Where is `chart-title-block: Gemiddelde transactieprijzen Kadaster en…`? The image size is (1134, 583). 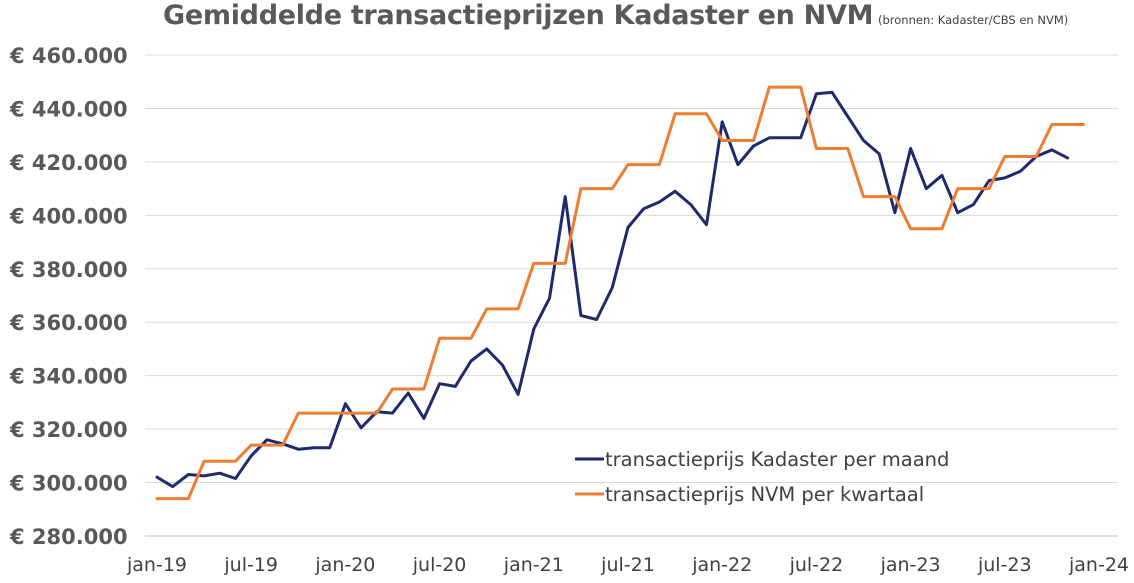
chart-title-block: Gemiddelde transactieprijzen Kadaster en… is located at coordinates (567, 18).